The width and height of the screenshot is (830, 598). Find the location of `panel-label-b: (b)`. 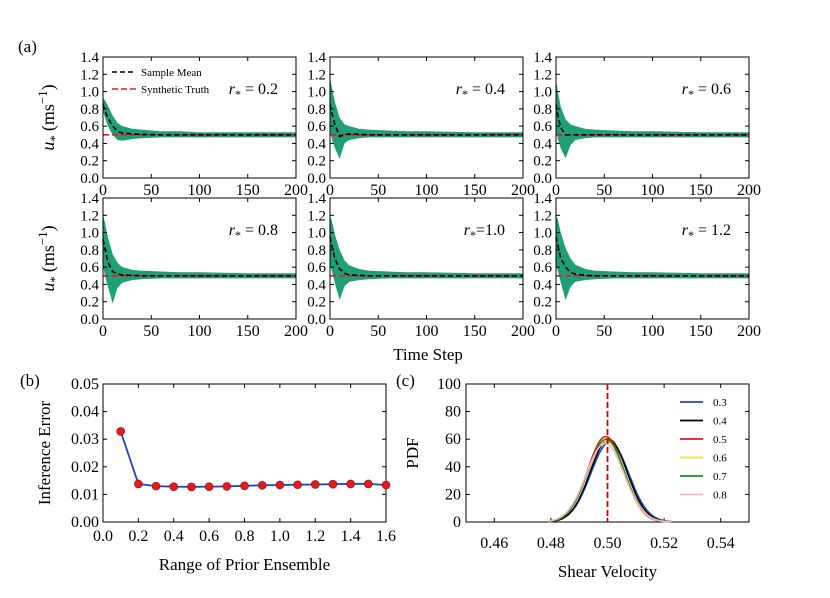

panel-label-b: (b) is located at coordinates (30, 380).